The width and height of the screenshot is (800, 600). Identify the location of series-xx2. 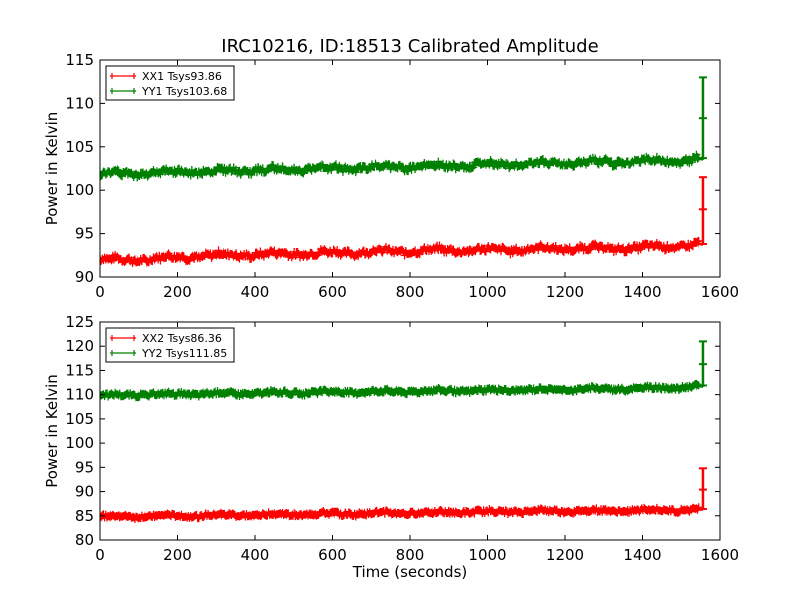
(403, 495).